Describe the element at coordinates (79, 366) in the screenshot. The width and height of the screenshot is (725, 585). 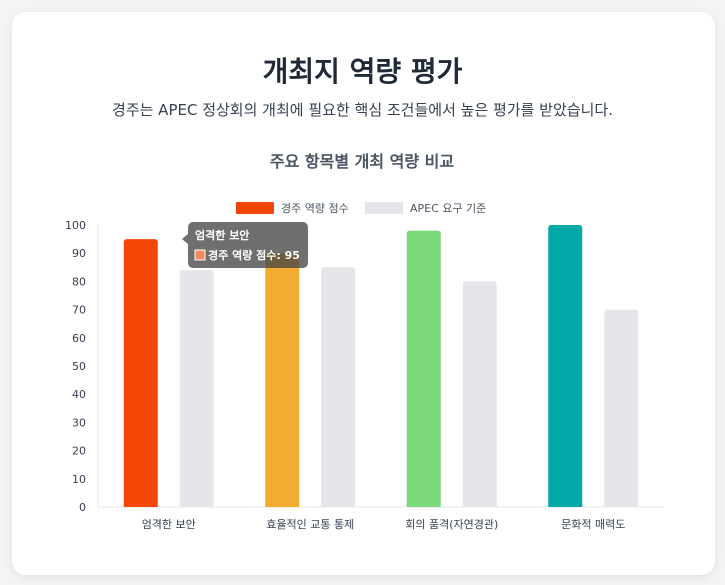
I see `y-tick-label: 50` at that location.